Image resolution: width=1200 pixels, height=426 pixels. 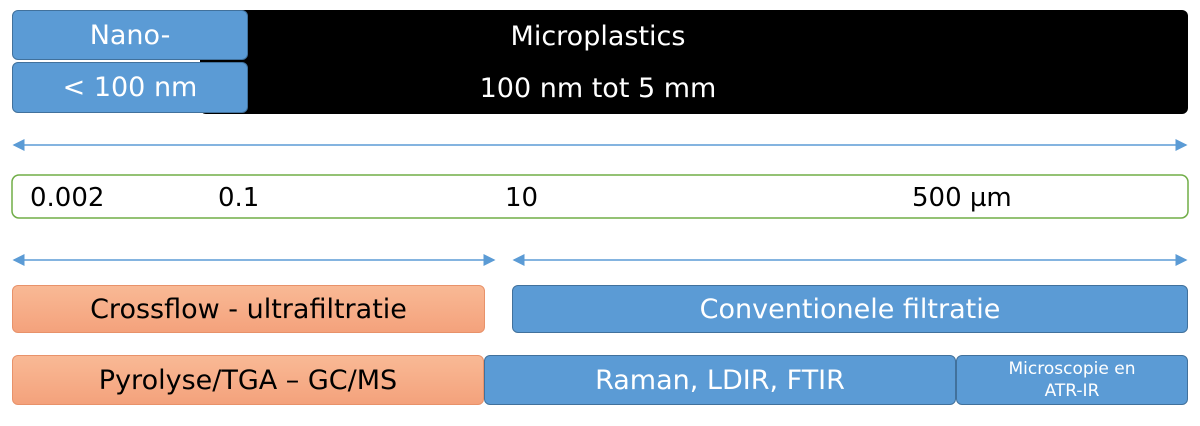 I want to click on nano-label: Nano-, so click(x=130, y=35).